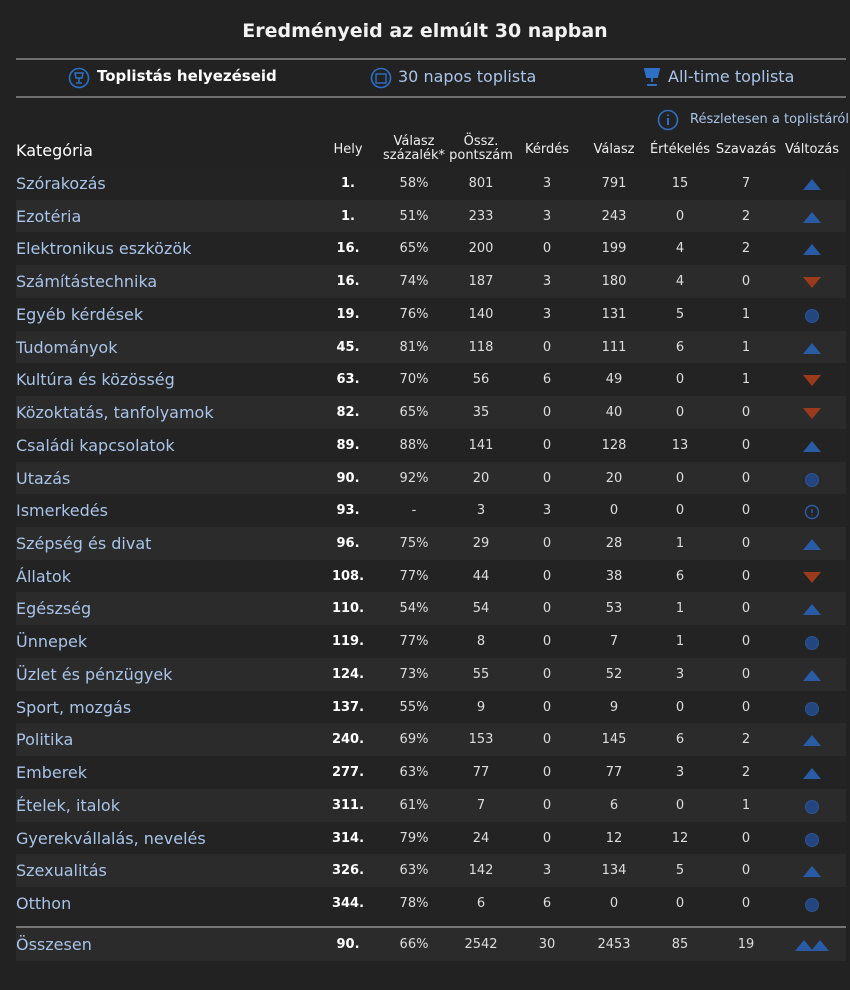 The height and width of the screenshot is (990, 850). I want to click on category-link: Tudományok, so click(67, 347).